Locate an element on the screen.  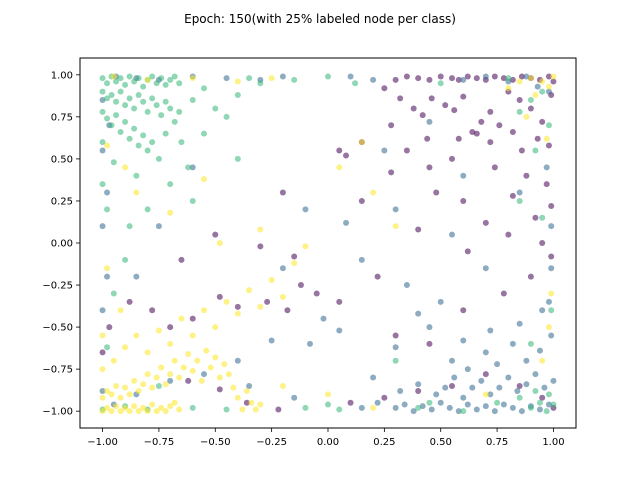
x-tick-label-4: 0.00 is located at coordinates (328, 442).